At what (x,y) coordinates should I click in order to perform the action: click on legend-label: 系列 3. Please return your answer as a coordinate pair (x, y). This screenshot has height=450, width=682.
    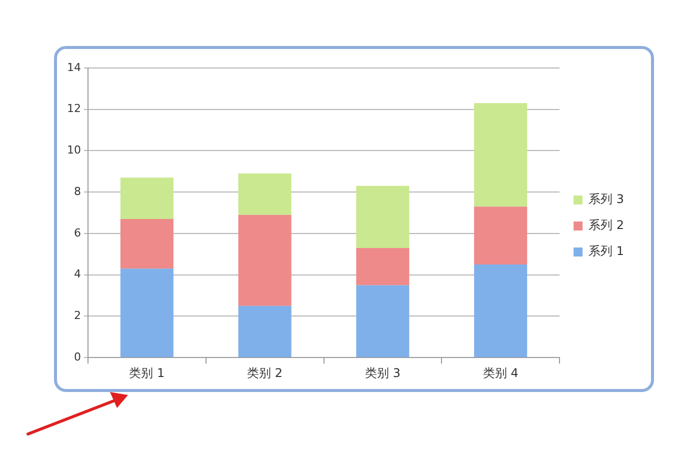
    Looking at the image, I should click on (606, 199).